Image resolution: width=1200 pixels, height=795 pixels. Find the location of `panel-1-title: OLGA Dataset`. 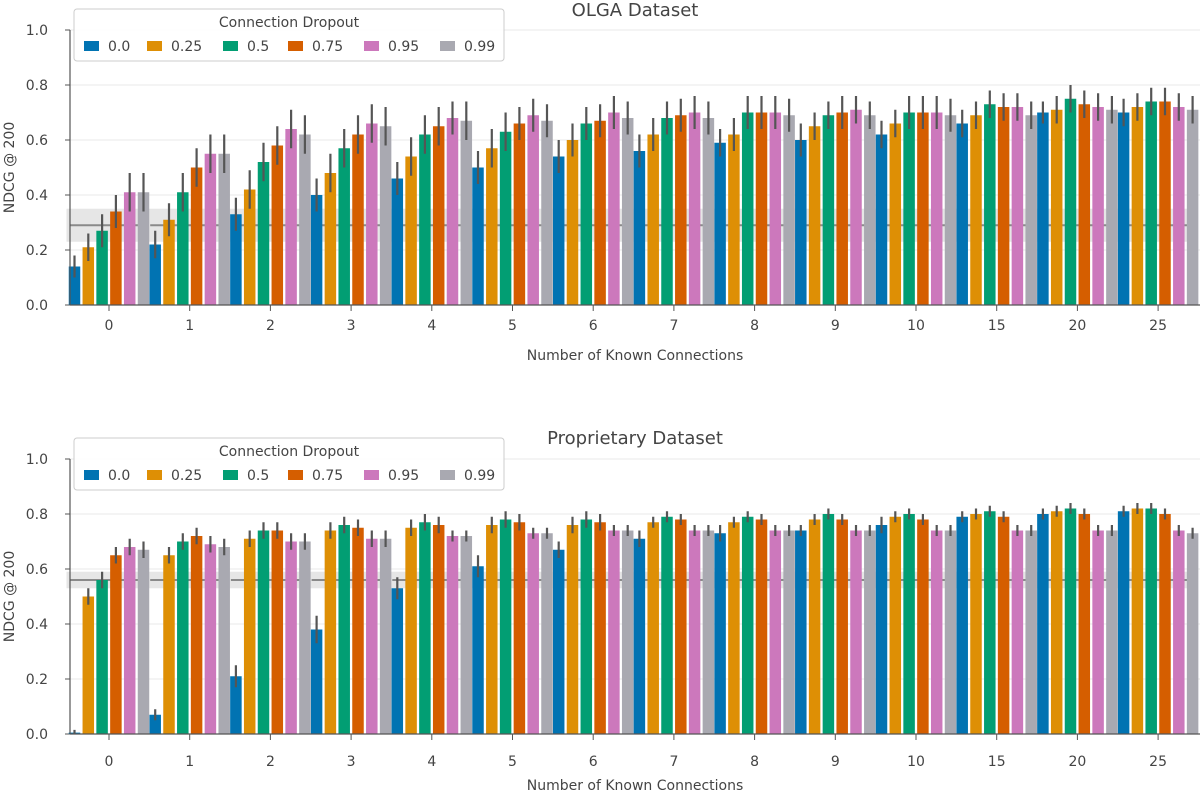

panel-1-title: OLGA Dataset is located at coordinates (635, 10).